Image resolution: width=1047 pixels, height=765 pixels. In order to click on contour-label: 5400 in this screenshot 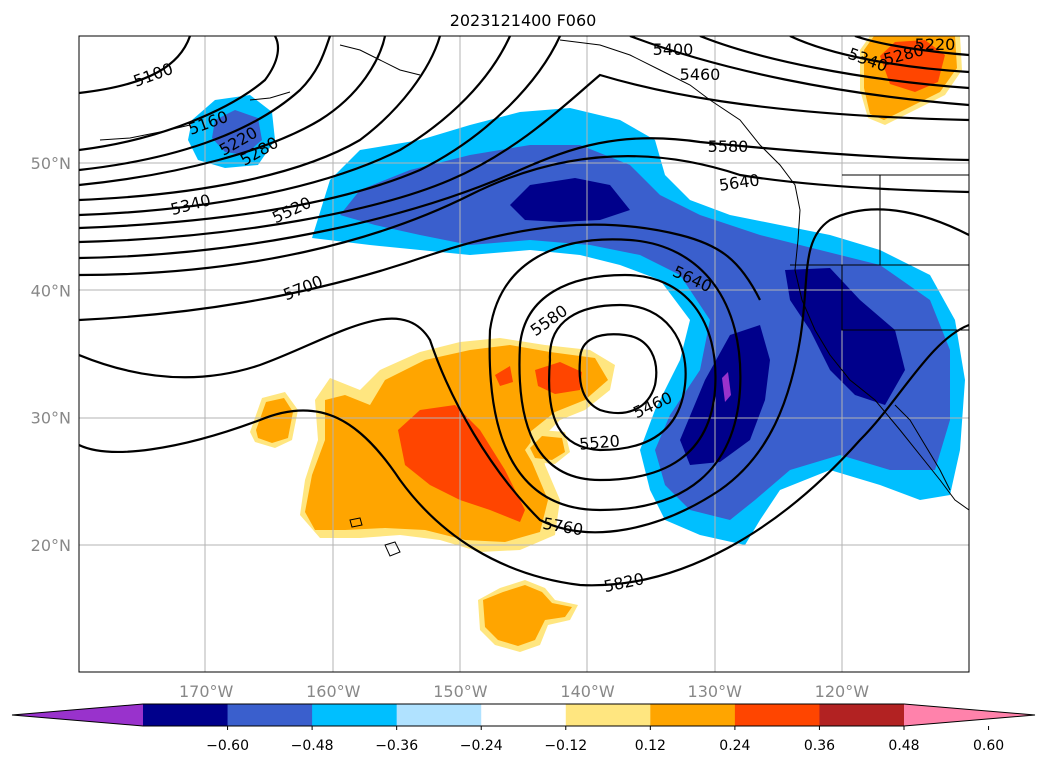, I will do `click(673, 49)`.